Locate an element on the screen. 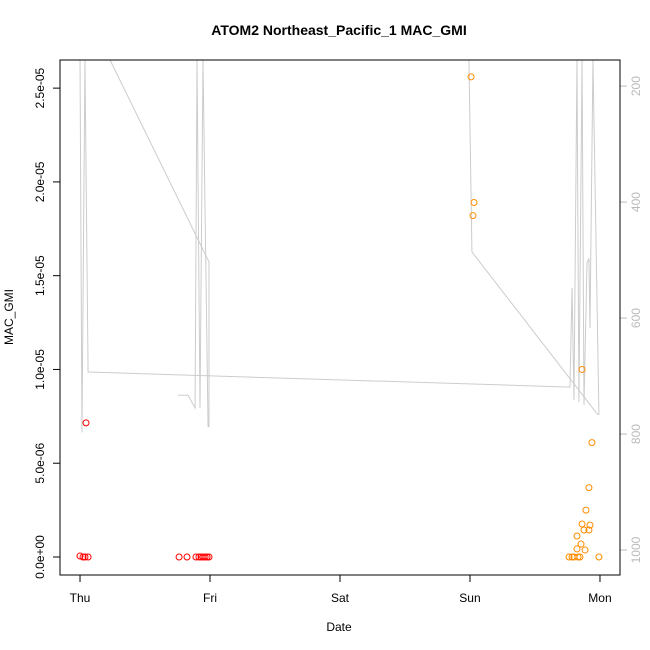 The image size is (650, 650). x-tick-label: Thu is located at coordinates (80, 598).